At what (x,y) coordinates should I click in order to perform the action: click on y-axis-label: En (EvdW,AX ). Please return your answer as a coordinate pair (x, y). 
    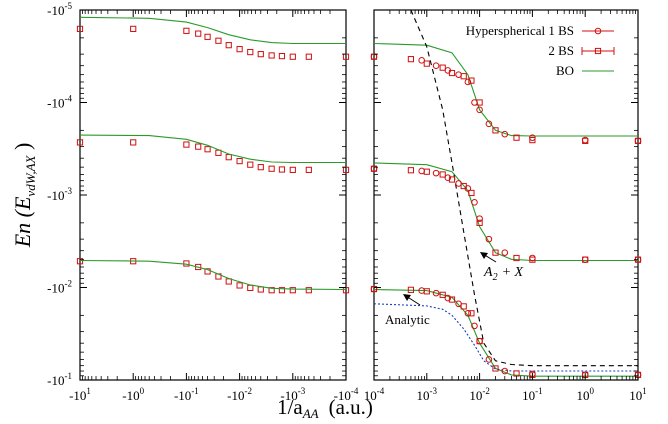
    Looking at the image, I should click on (24, 196).